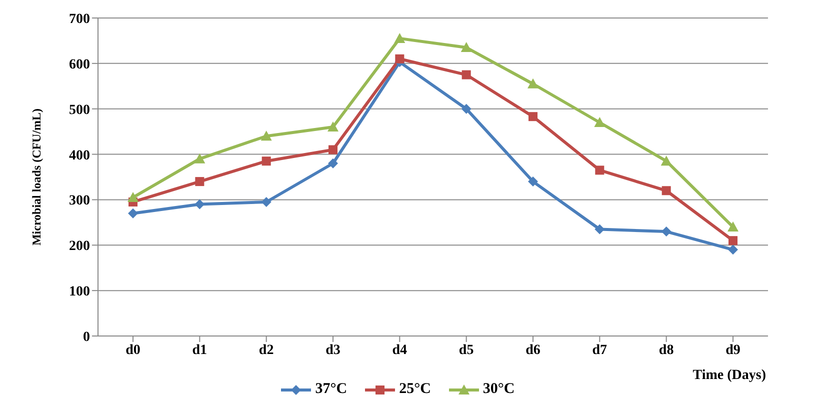 The height and width of the screenshot is (419, 814). I want to click on x-tick-label: d2, so click(266, 350).